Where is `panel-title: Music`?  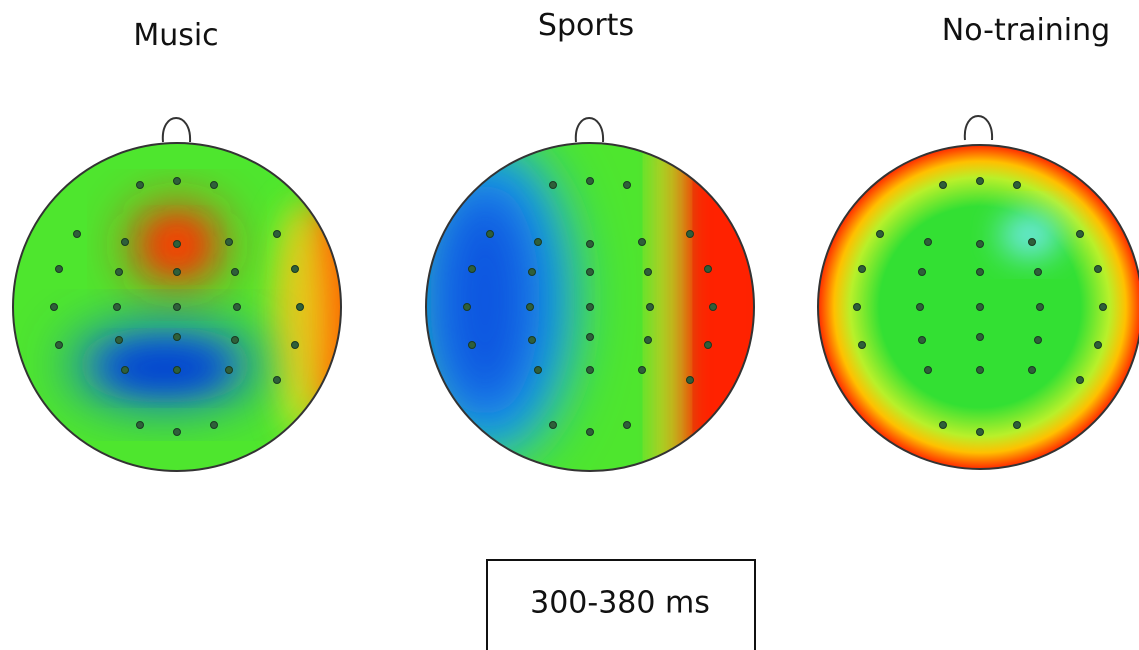
panel-title: Music is located at coordinates (175, 35).